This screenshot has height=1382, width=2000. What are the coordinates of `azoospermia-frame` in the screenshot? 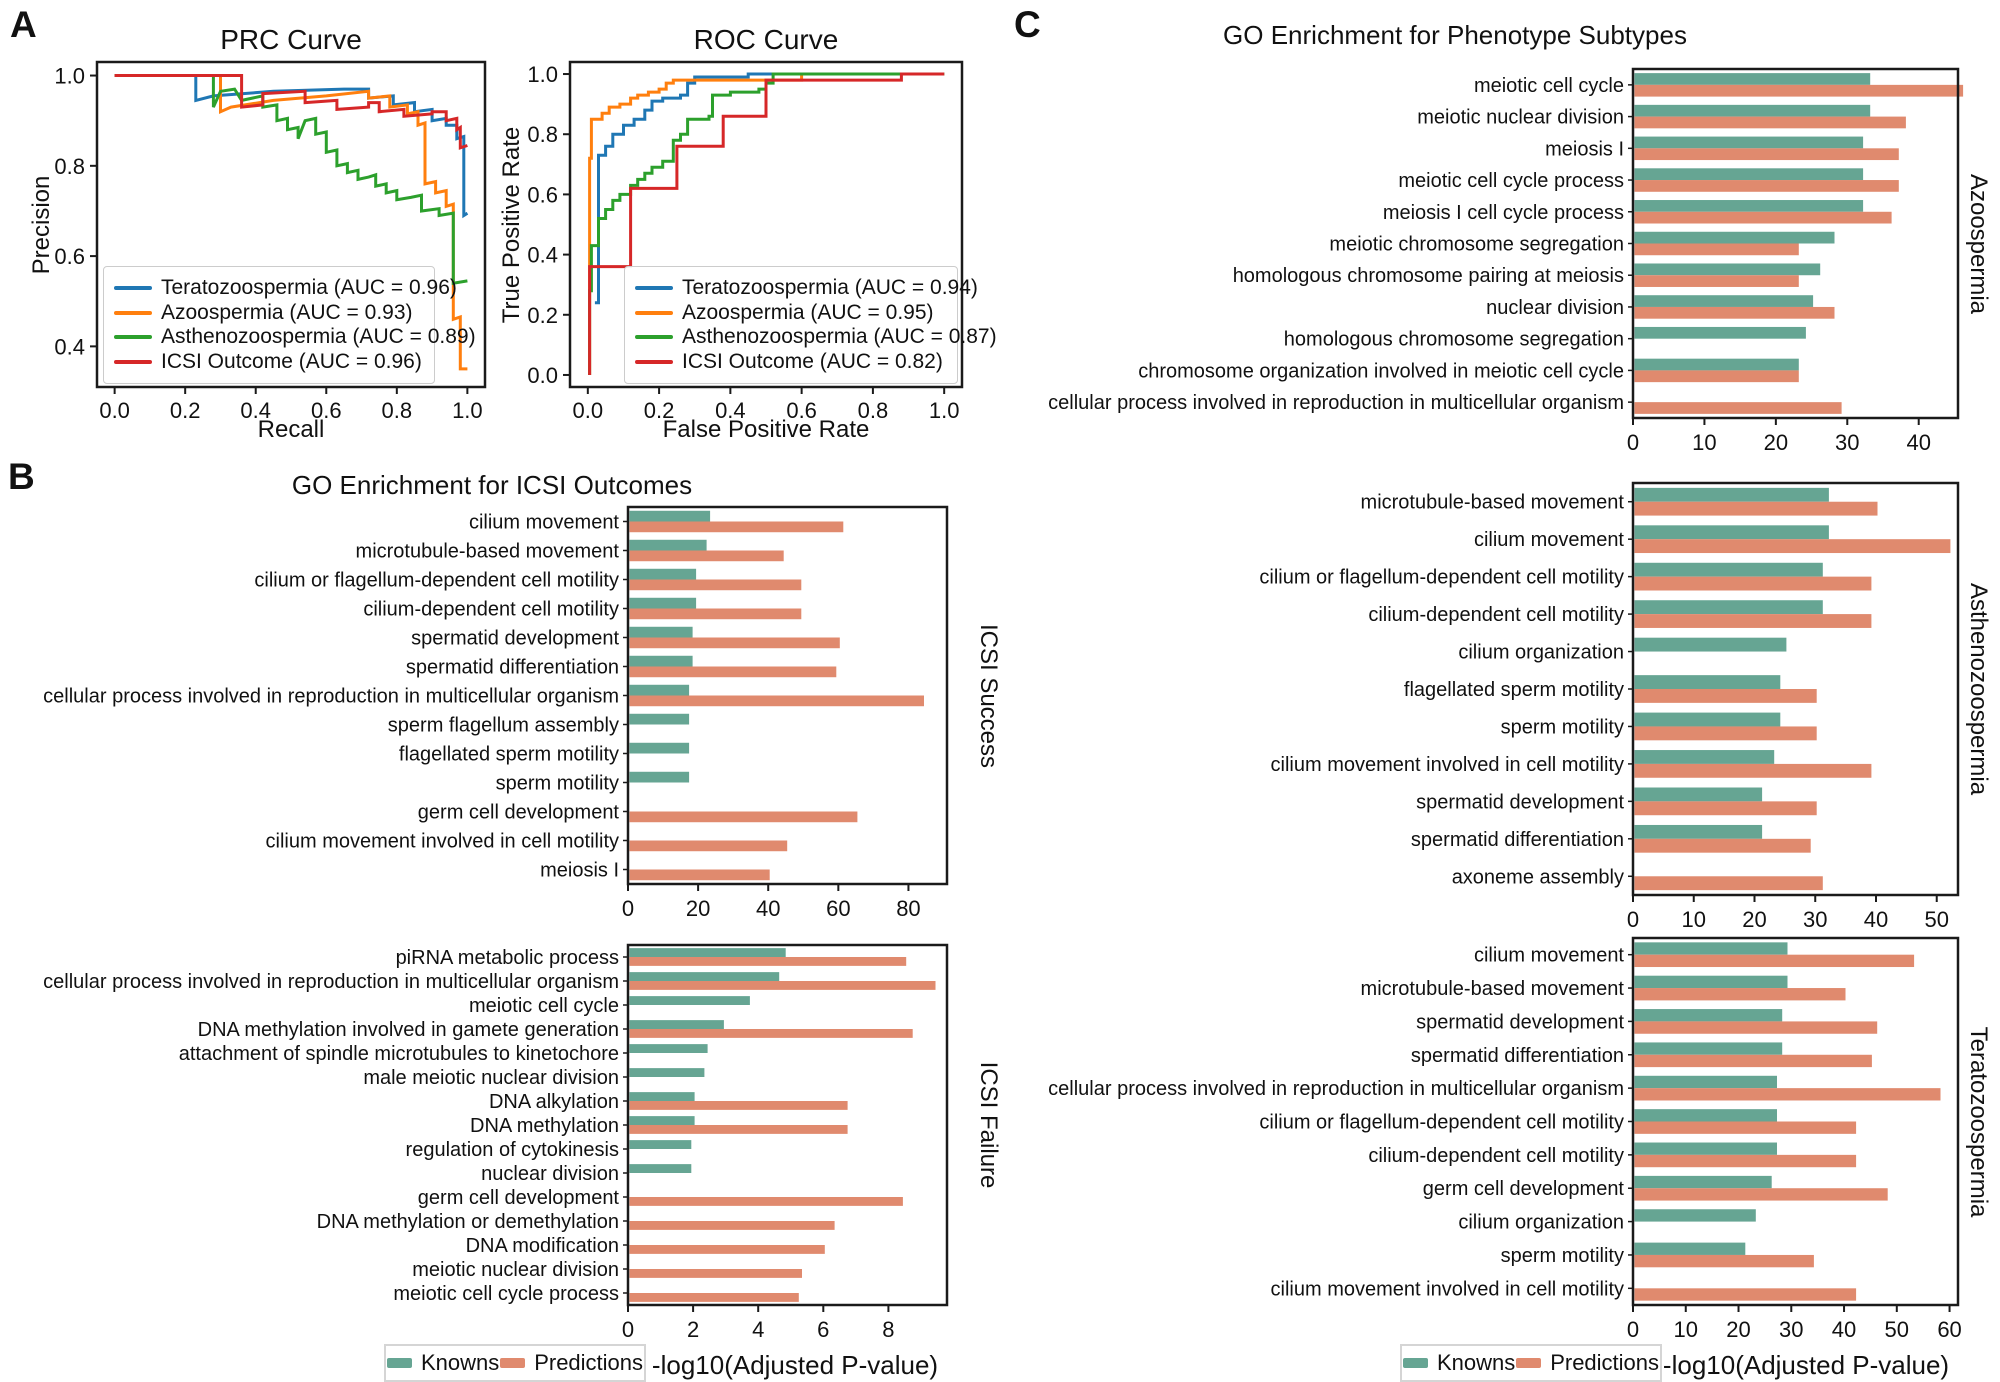 It's located at (1795, 243).